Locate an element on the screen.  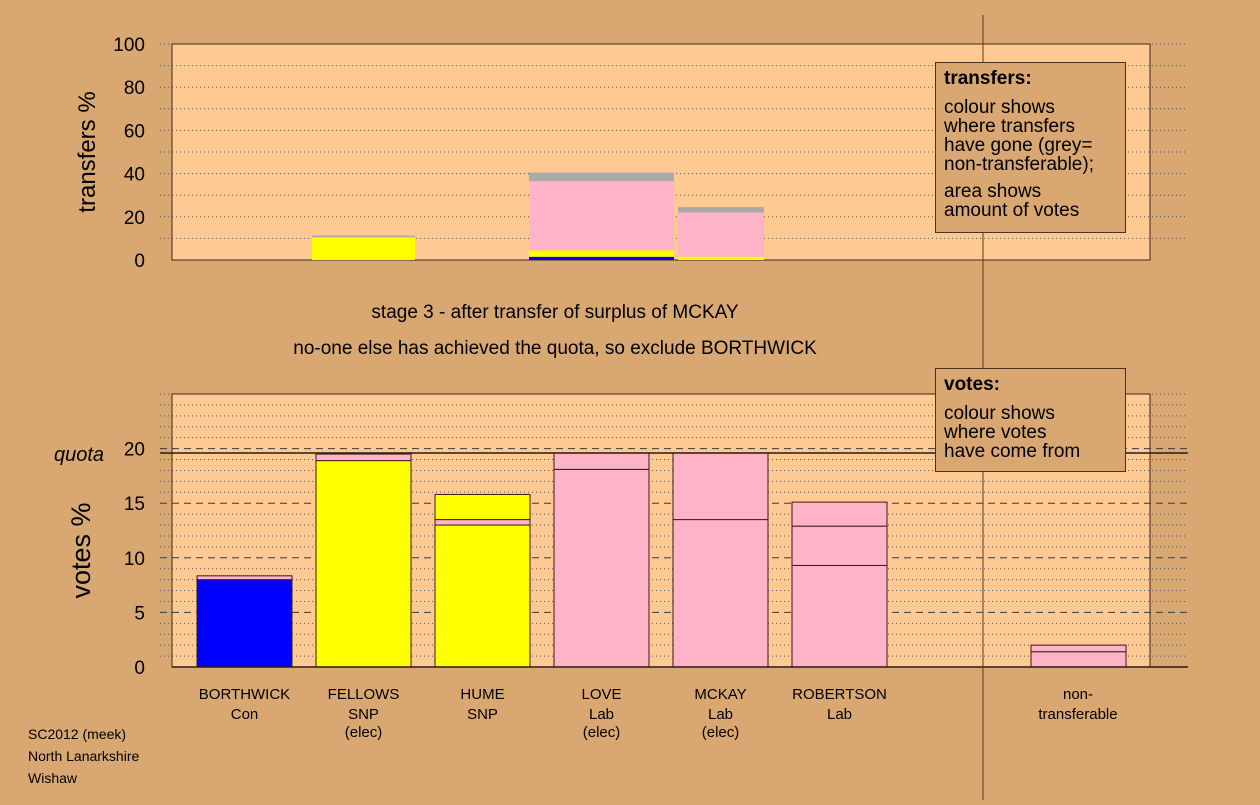
votes-tick-label: 5 is located at coordinates (139, 613).